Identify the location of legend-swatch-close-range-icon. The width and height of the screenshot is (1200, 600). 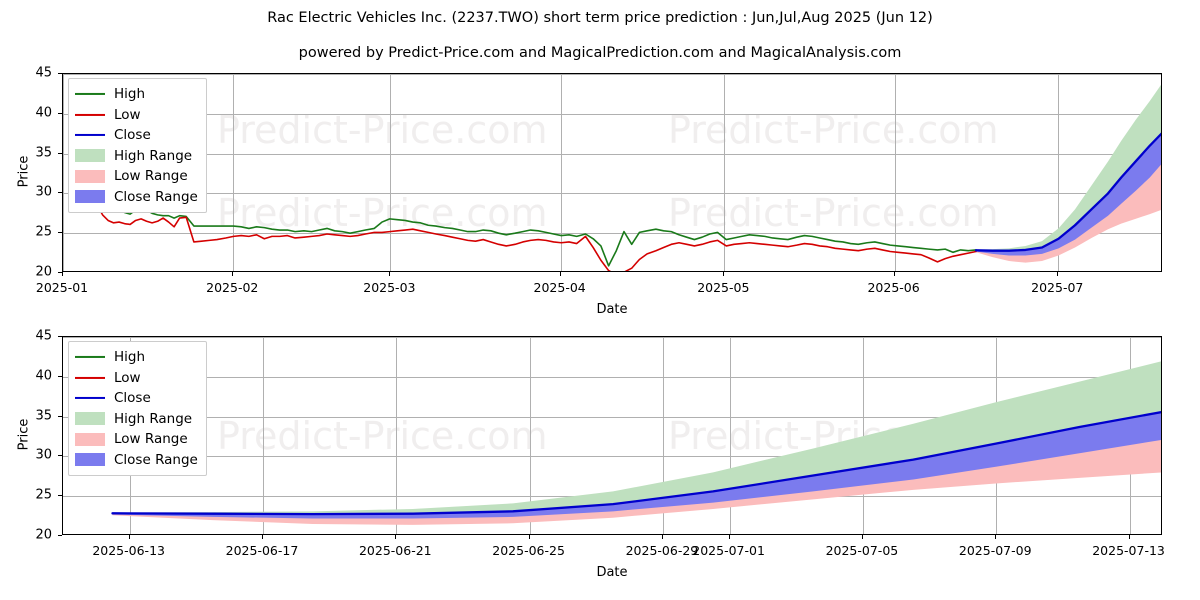
(90, 460).